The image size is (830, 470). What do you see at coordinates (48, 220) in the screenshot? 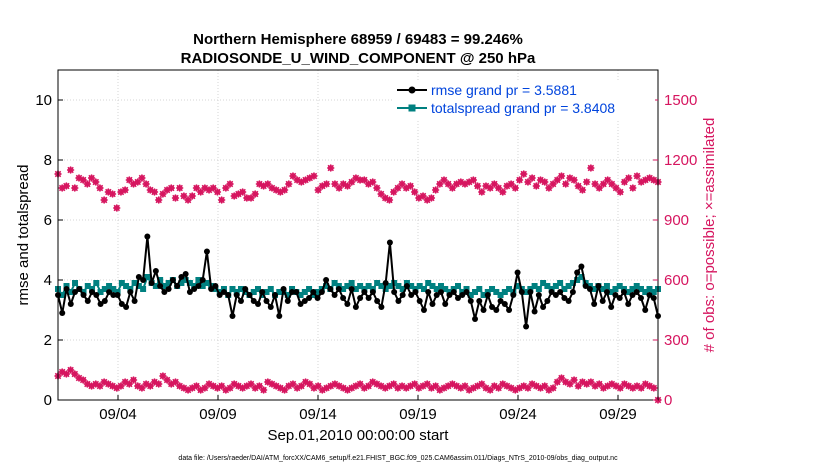
I see `left-tick-label: 6` at bounding box center [48, 220].